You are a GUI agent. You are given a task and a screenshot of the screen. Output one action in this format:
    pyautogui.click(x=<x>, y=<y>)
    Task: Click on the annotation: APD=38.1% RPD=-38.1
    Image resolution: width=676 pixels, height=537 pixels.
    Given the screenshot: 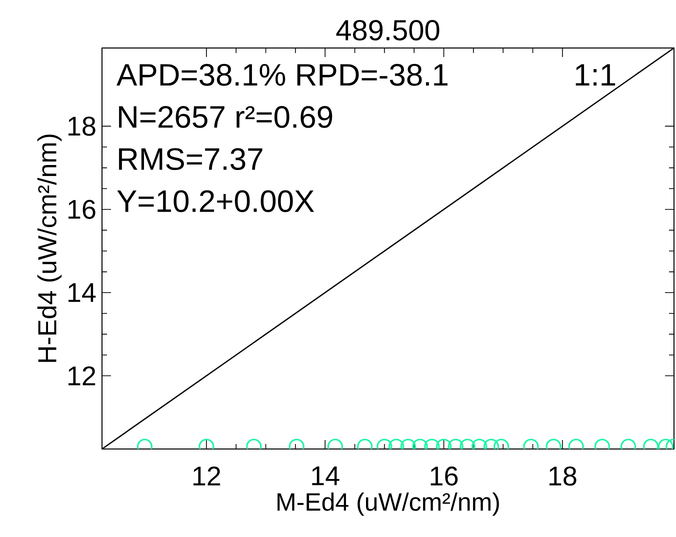 What is the action you would take?
    pyautogui.click(x=282, y=75)
    